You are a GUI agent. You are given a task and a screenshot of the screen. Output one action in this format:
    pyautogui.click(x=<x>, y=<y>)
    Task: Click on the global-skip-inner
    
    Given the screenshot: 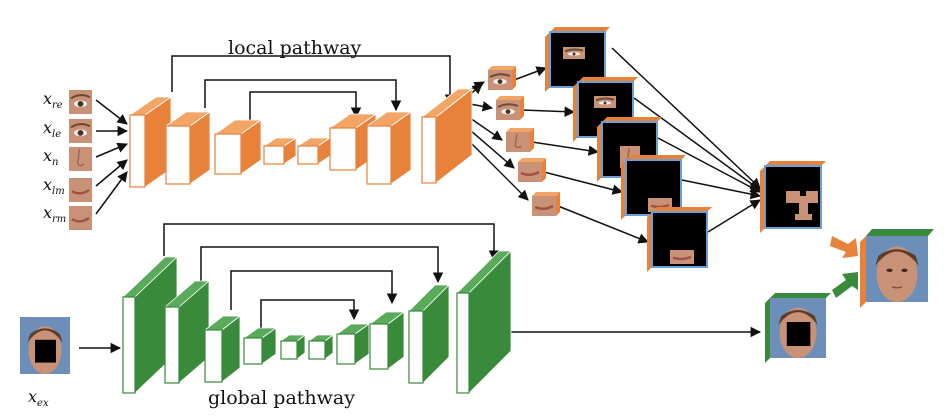 What is the action you would take?
    pyautogui.click(x=310, y=313)
    